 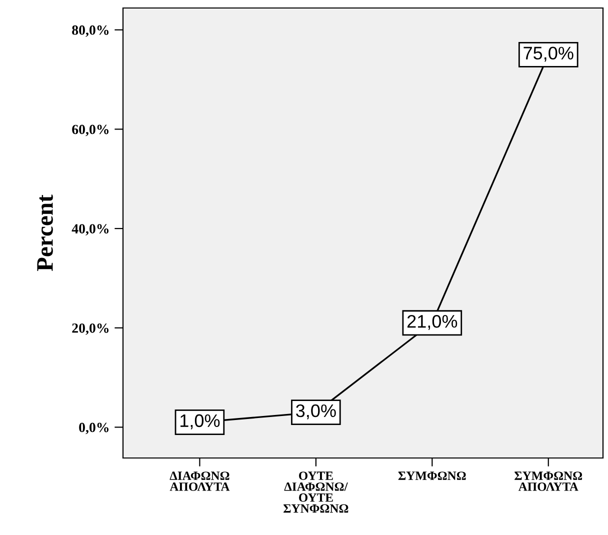 I want to click on y-axis-title: Percent, so click(x=45, y=233).